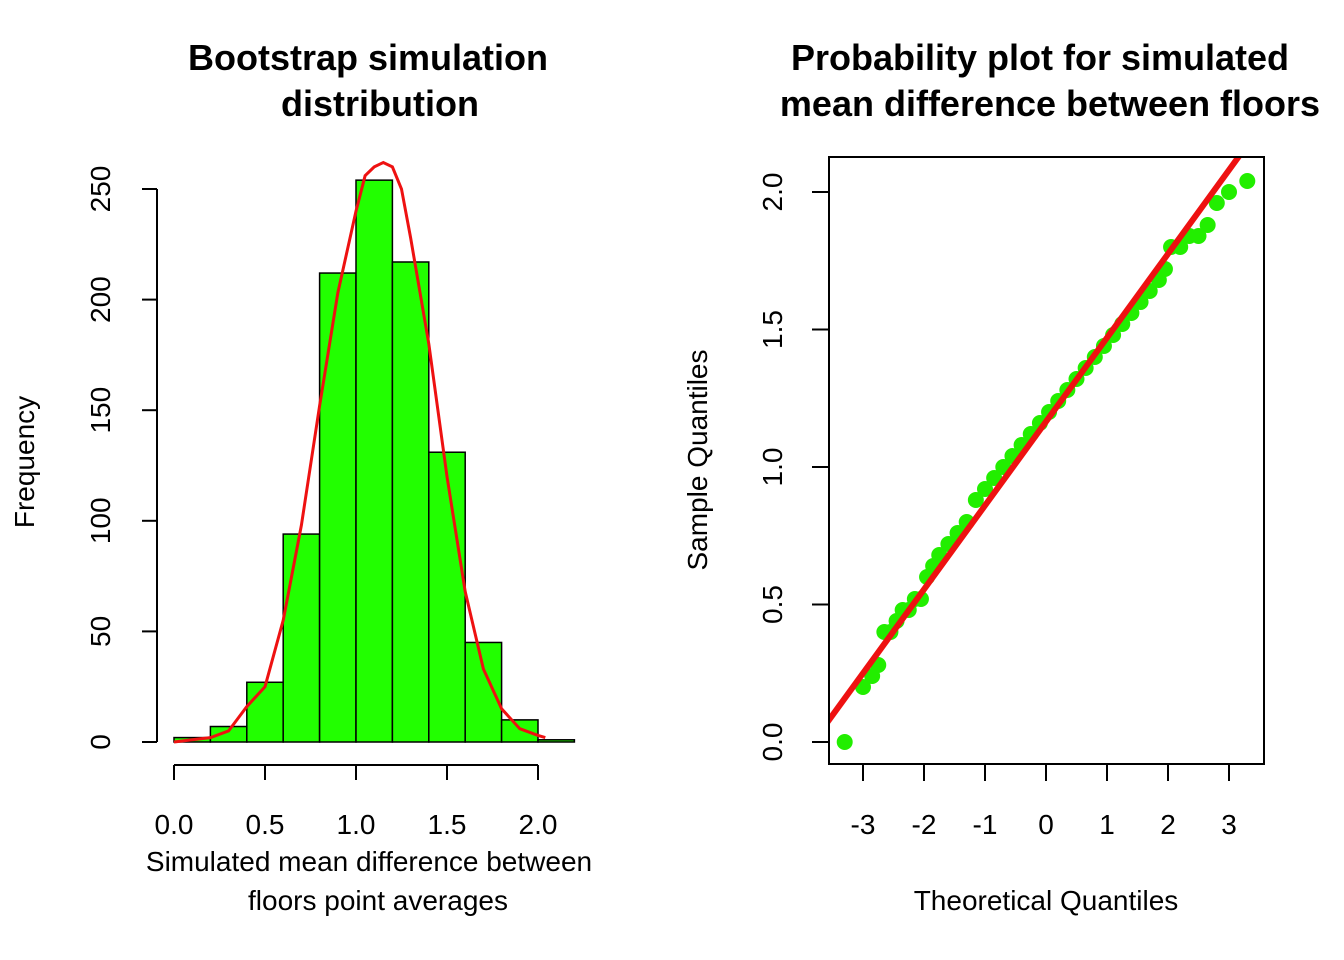 The height and width of the screenshot is (960, 1344). I want to click on histogram-x-tick-label: 0.5, so click(265, 824).